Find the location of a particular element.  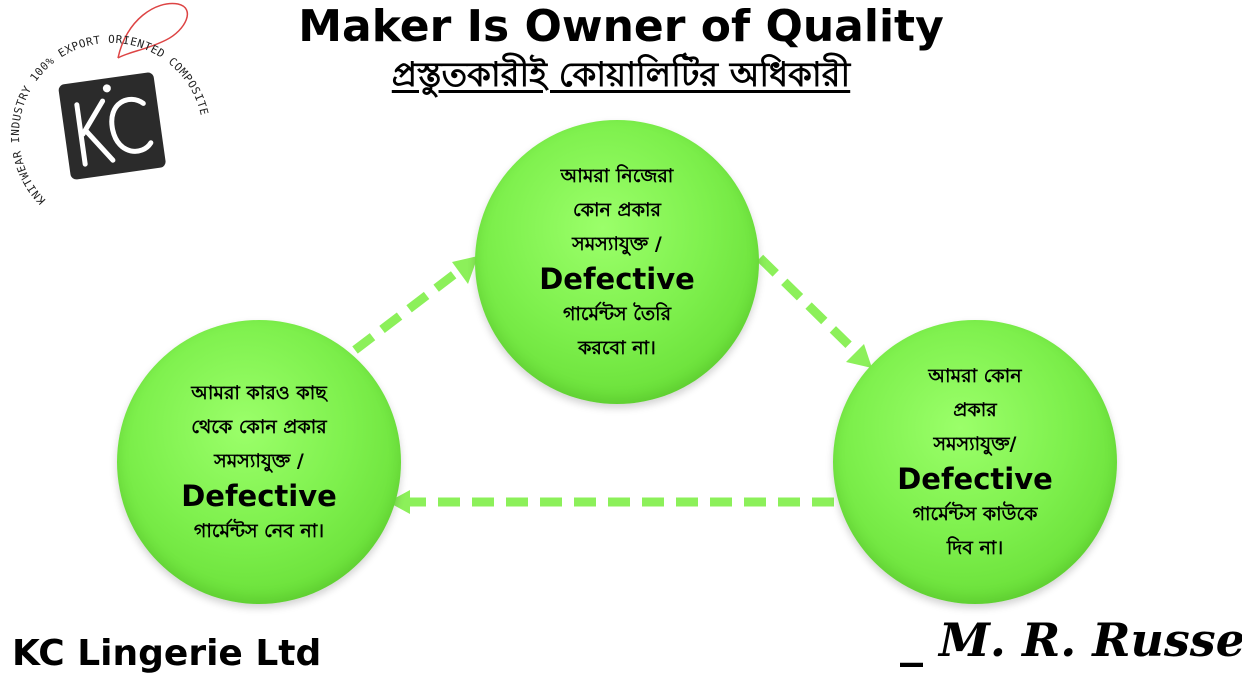

logo-tag is located at coordinates (112, 126).